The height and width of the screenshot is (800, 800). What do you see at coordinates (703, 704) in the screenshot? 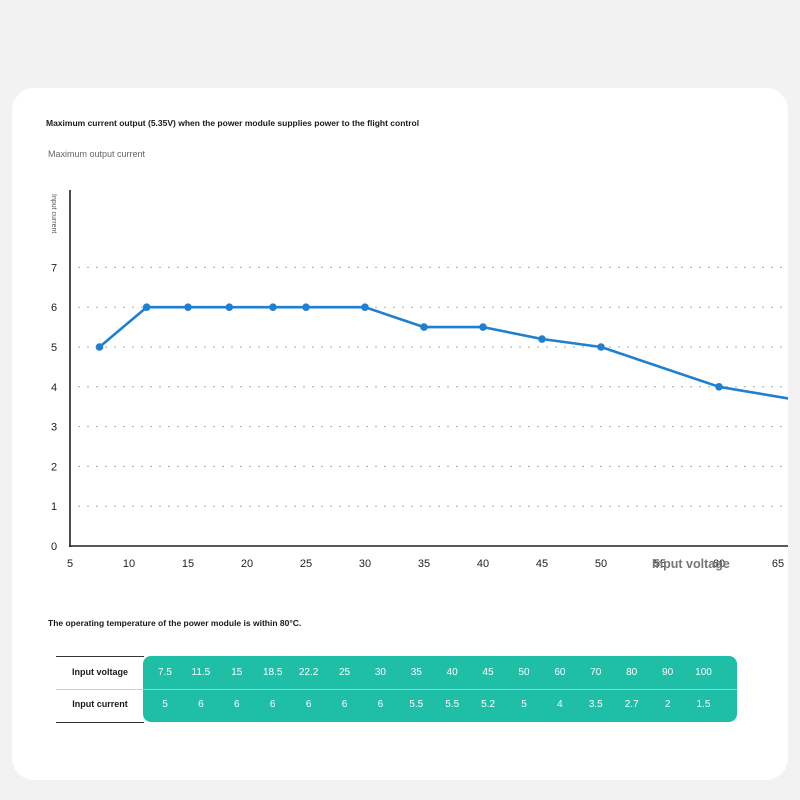
I see `current-cell: 1.5` at bounding box center [703, 704].